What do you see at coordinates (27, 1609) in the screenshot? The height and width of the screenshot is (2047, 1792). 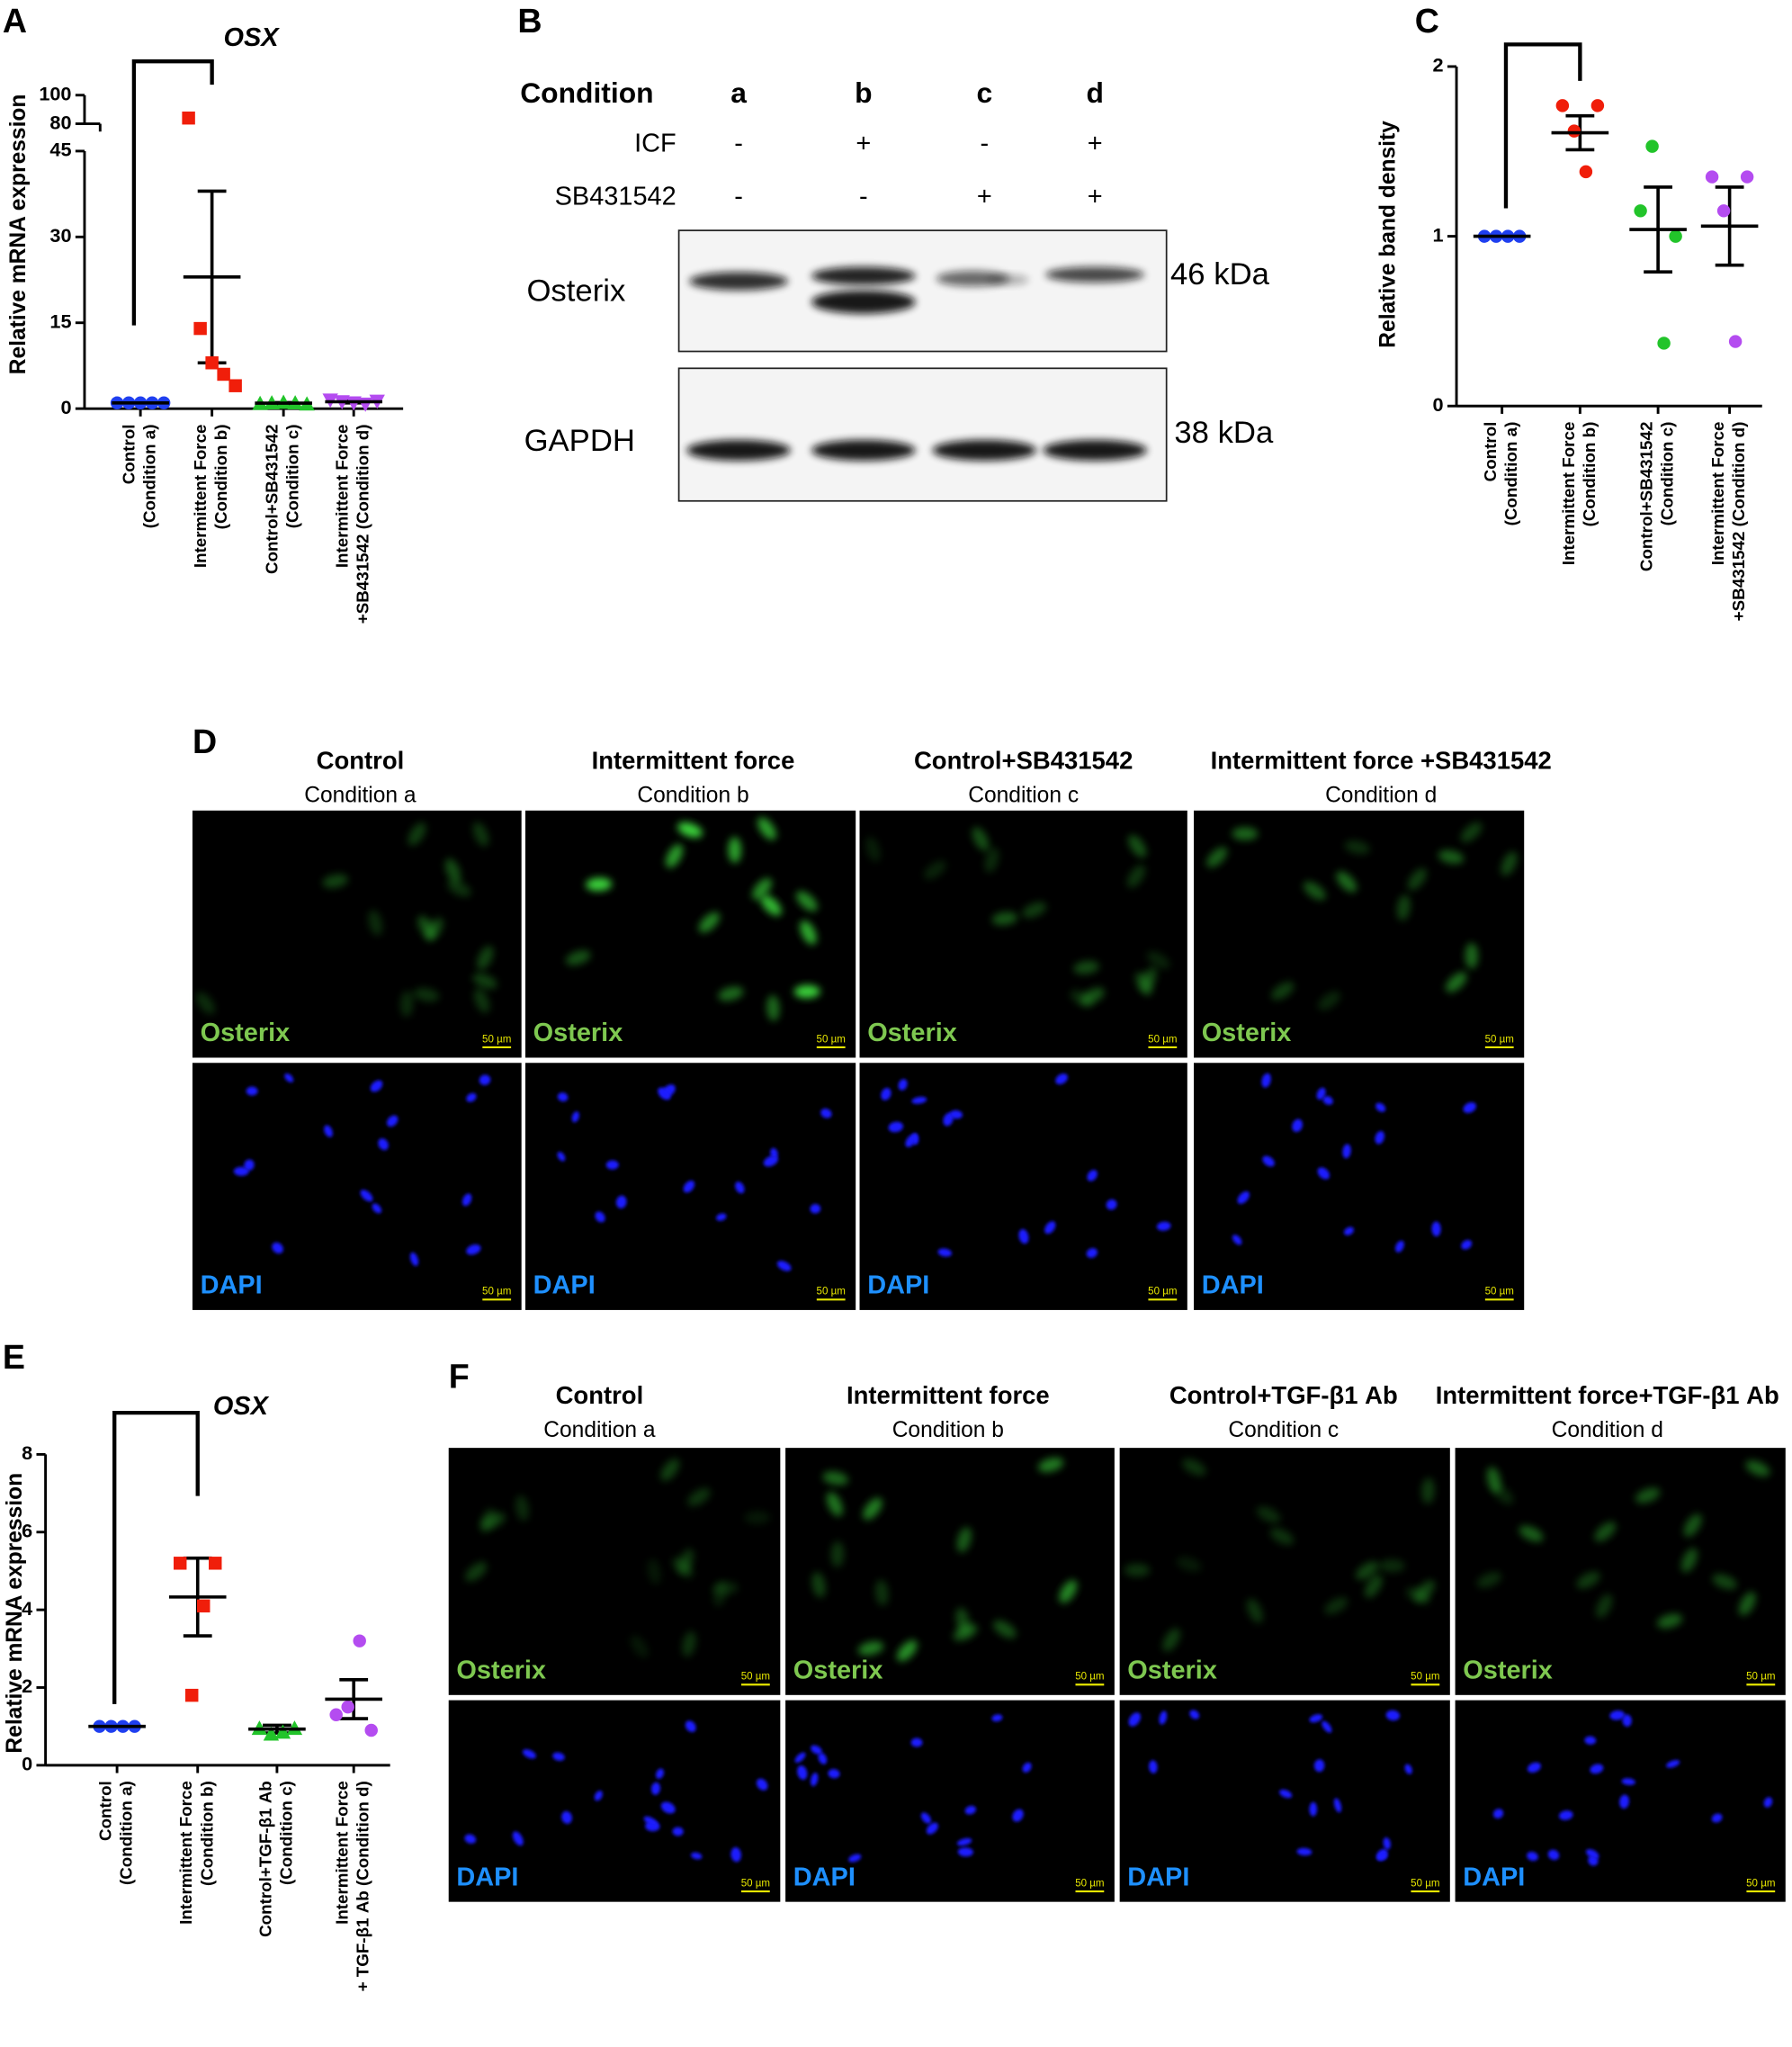 I see `y-tick-label: 4` at bounding box center [27, 1609].